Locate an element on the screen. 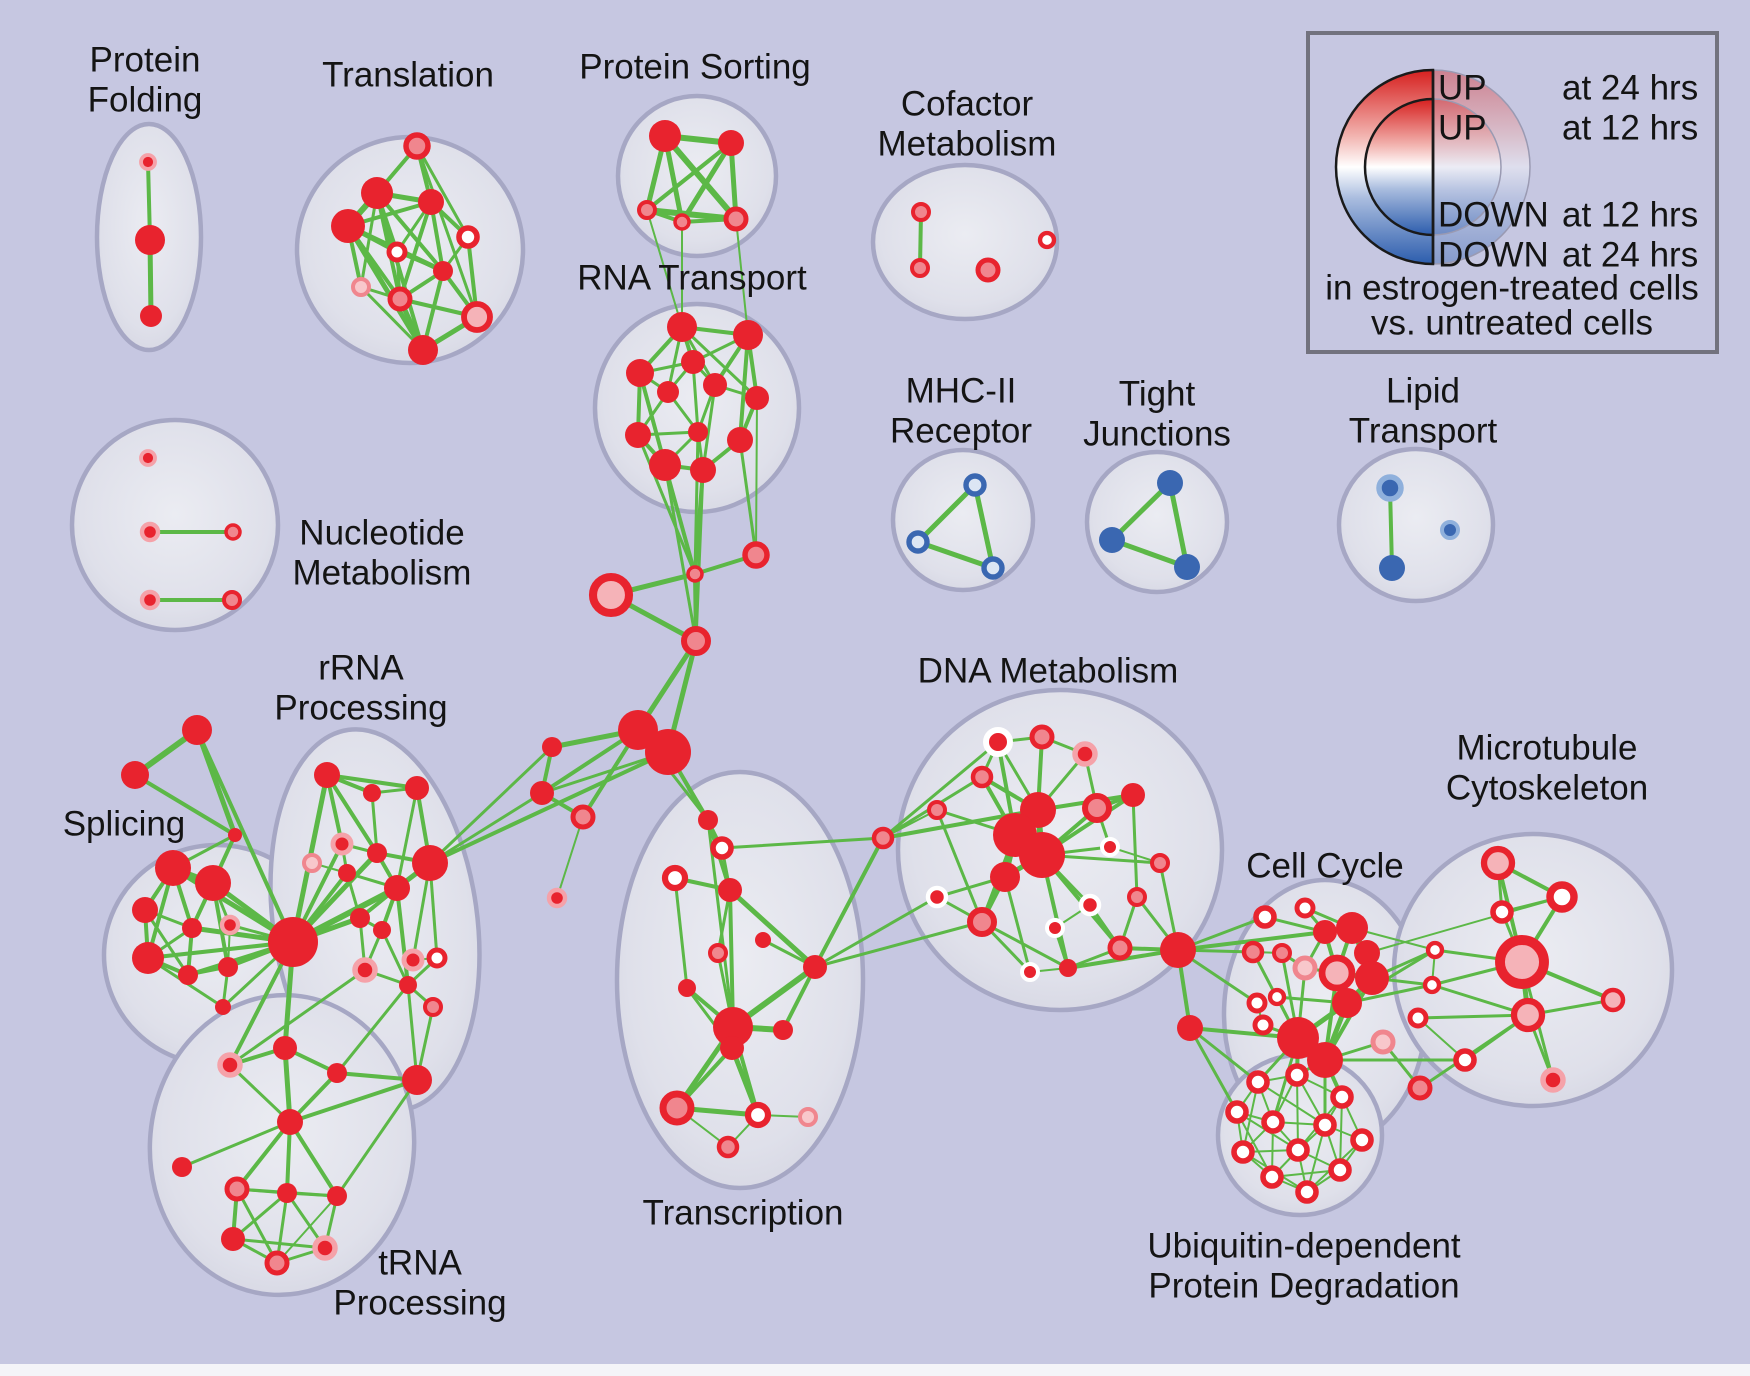 The image size is (1750, 1376). legend-row-label: DOWN is located at coordinates (1493, 215).